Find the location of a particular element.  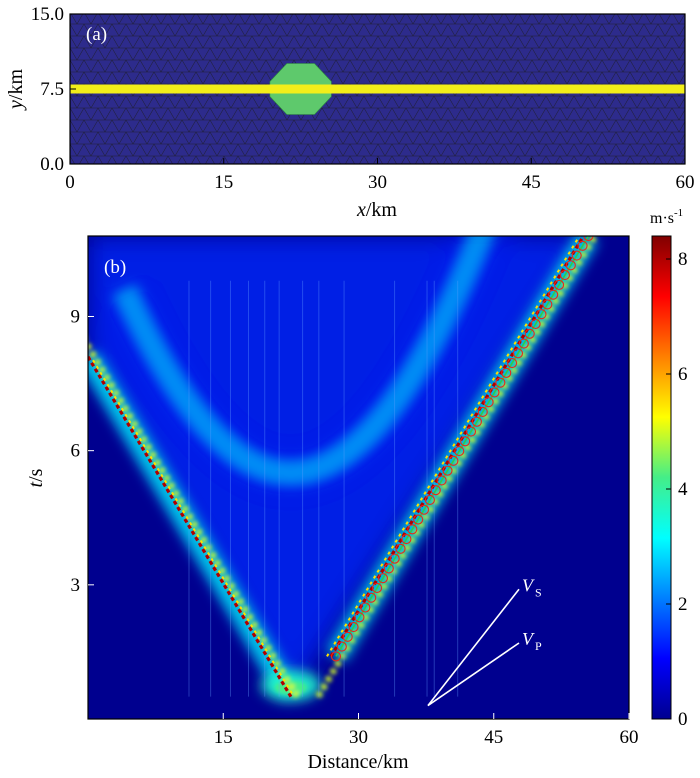

x-tick-label-a: 30 is located at coordinates (377, 182).